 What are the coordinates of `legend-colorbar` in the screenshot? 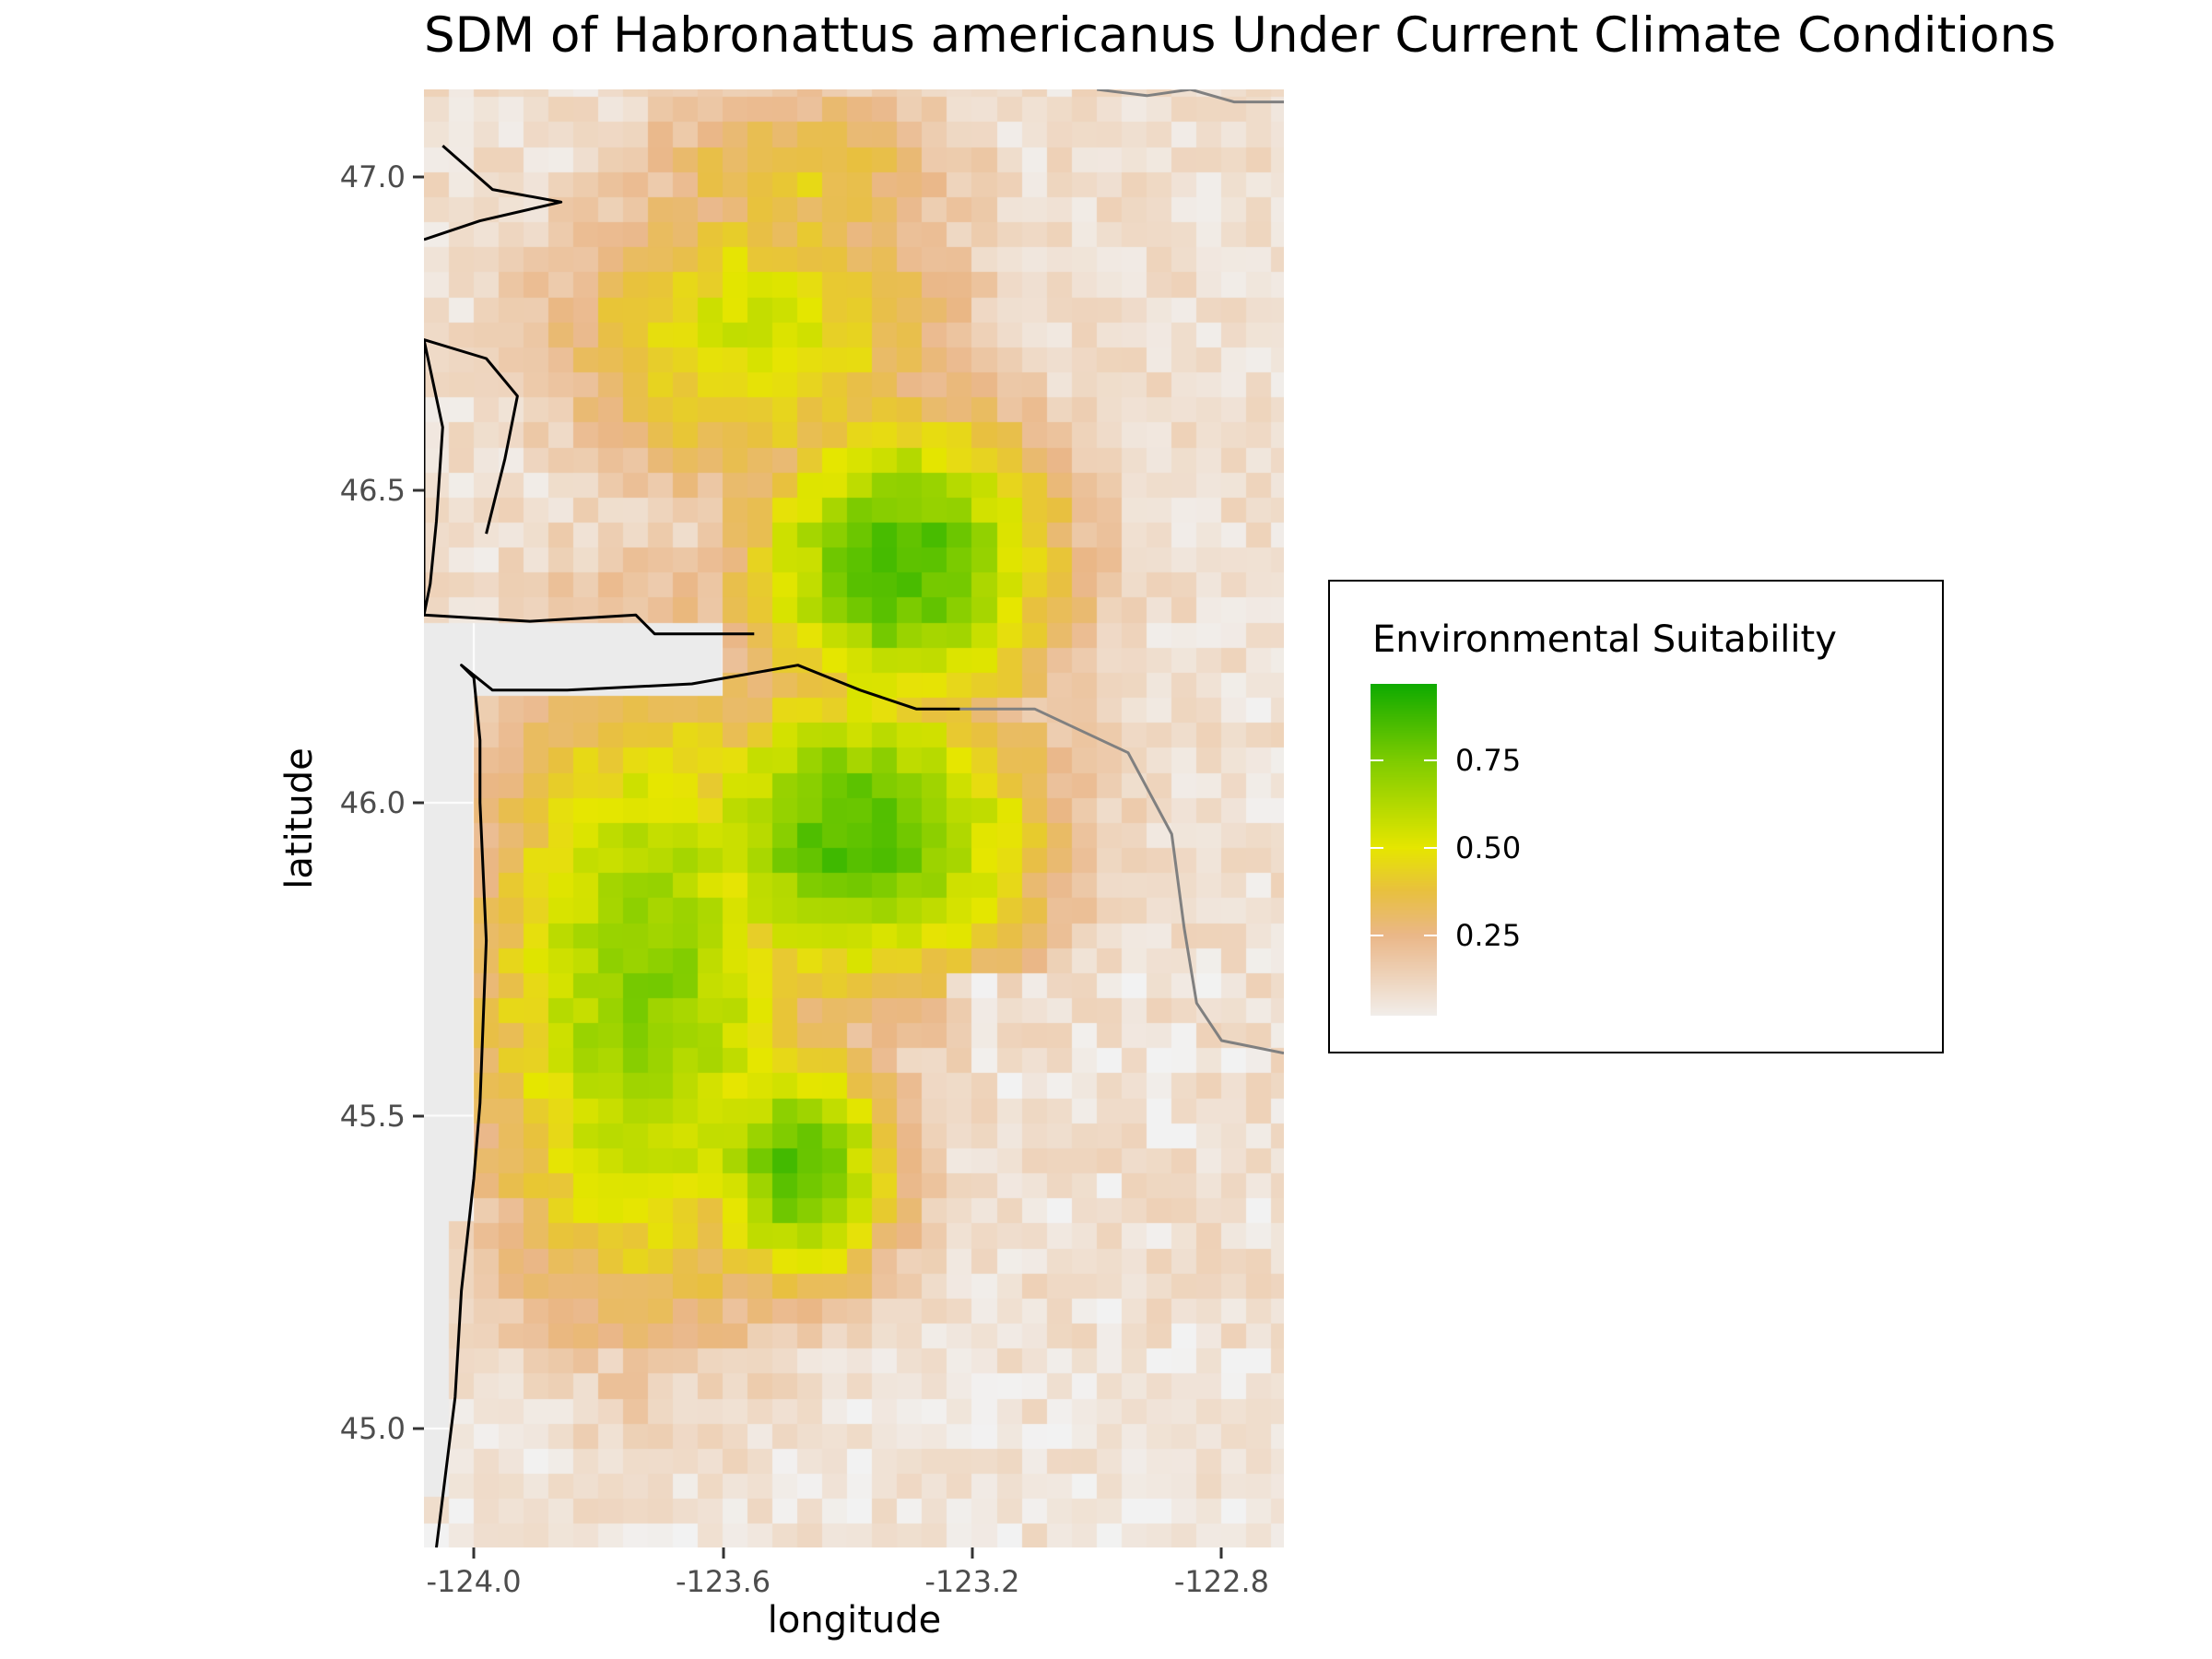 It's located at (1404, 850).